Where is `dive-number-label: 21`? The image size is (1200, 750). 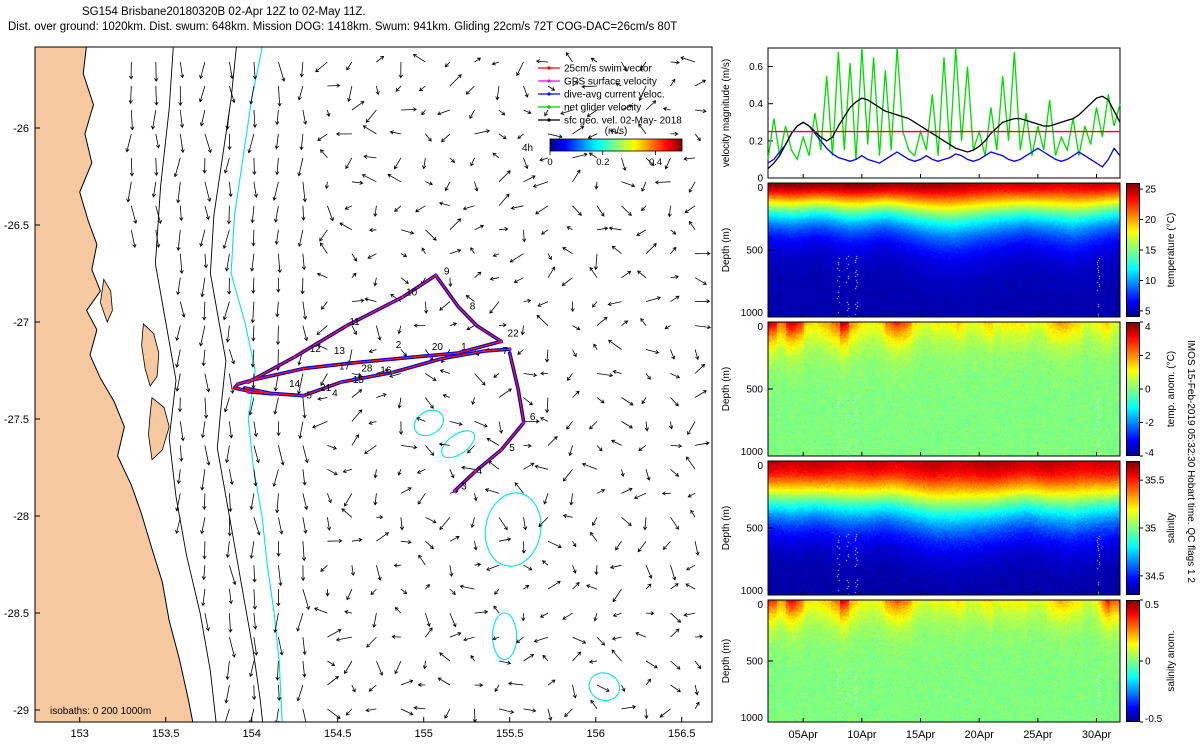
dive-number-label: 21 is located at coordinates (326, 388).